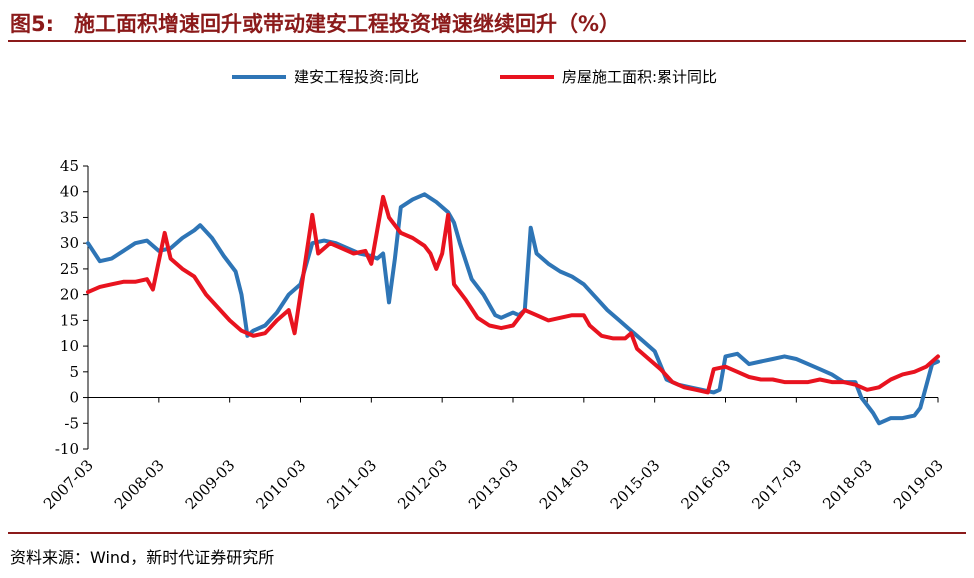 This screenshot has height=578, width=974. What do you see at coordinates (210, 484) in the screenshot?
I see `x-tick-label: 2009-03` at bounding box center [210, 484].